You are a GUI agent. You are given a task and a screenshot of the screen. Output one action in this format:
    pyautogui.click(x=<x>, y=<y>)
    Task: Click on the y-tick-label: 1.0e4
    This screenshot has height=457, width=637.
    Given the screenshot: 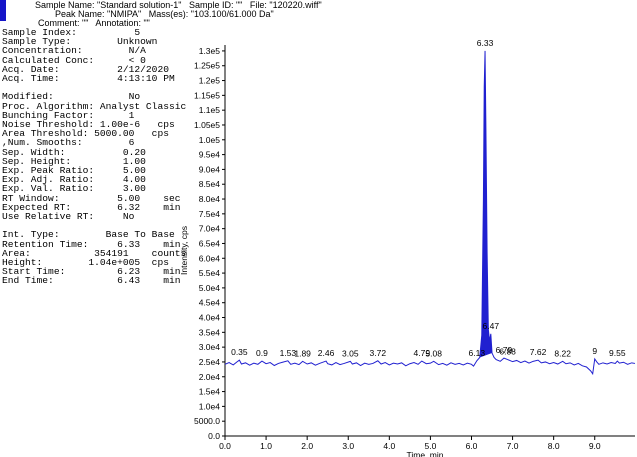 What is the action you would take?
    pyautogui.click(x=210, y=406)
    